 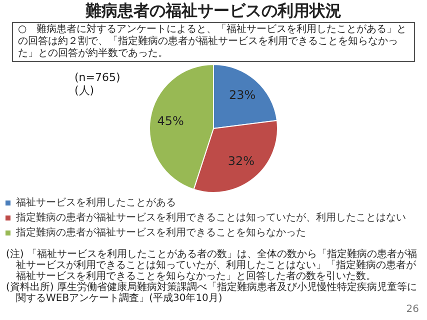 What do you see at coordinates (160, 232) in the screenshot?
I see `legend-label: 指定難病の患者が福祉サービスを利用できることを知らなかった` at bounding box center [160, 232].